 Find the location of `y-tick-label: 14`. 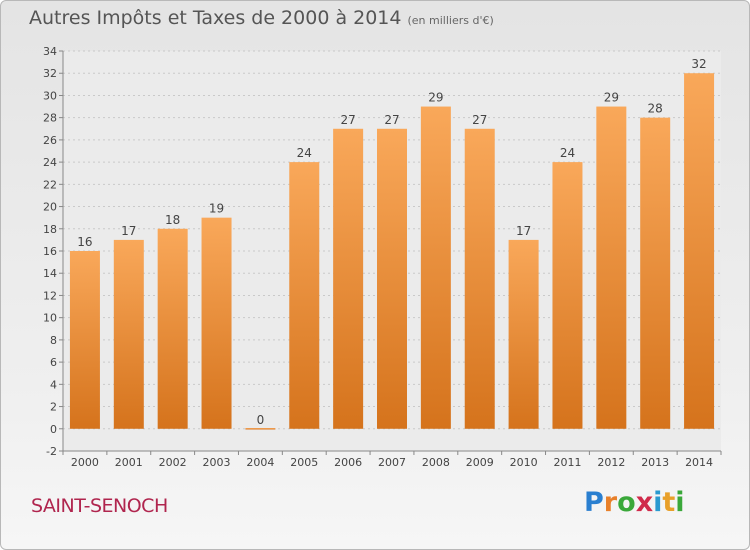

y-tick-label: 14 is located at coordinates (50, 273).